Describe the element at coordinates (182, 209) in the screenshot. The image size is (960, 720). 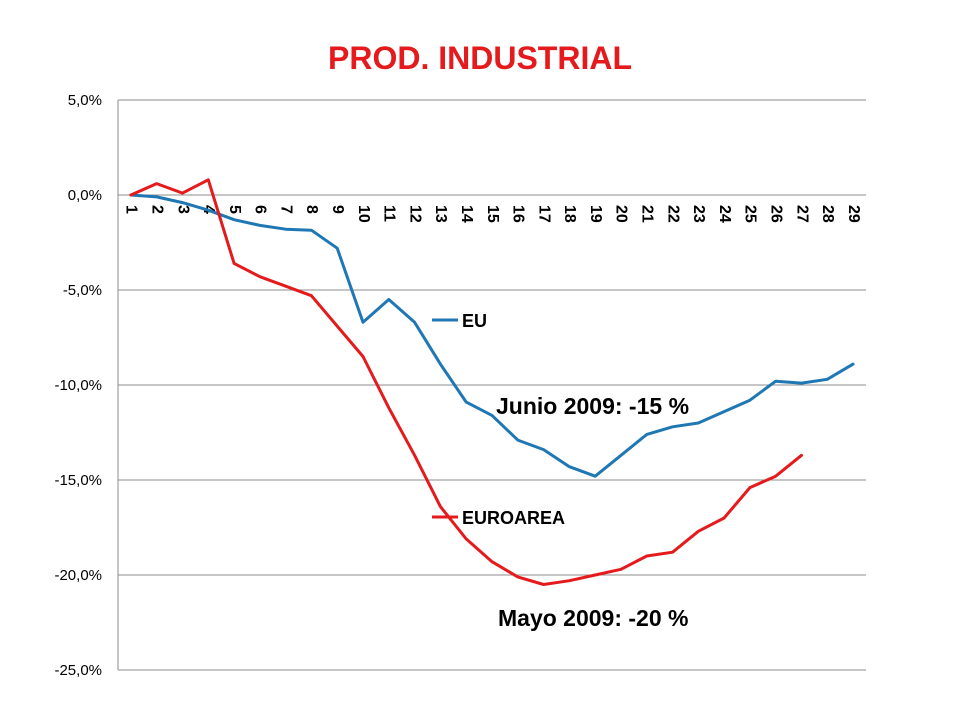
I see `x-tick-label: 3` at that location.